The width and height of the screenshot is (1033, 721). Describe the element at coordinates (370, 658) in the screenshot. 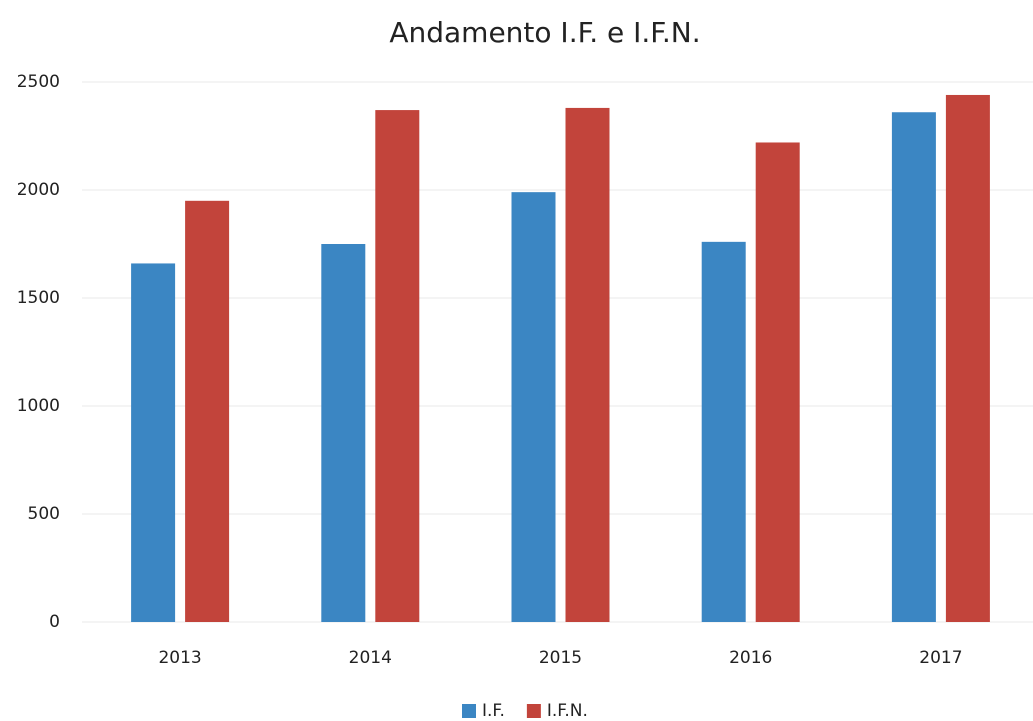

I see `x-tick-label: 2014` at that location.